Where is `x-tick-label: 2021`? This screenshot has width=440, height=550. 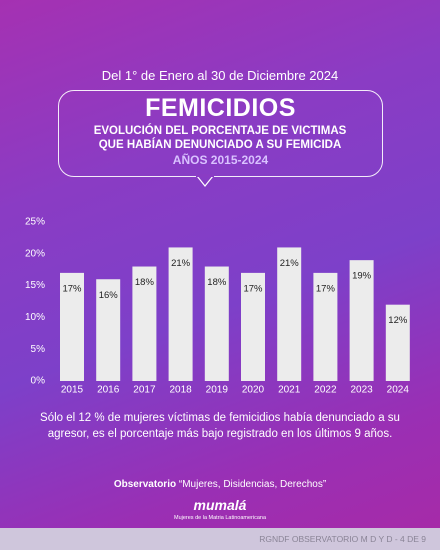 x-tick-label: 2021 is located at coordinates (289, 390).